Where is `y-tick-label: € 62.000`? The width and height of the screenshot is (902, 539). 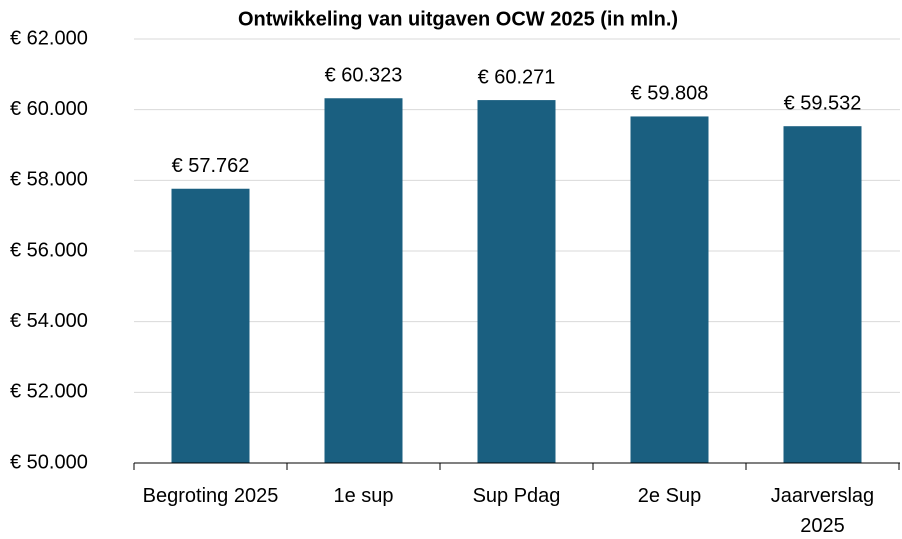 y-tick-label: € 62.000 is located at coordinates (49, 38).